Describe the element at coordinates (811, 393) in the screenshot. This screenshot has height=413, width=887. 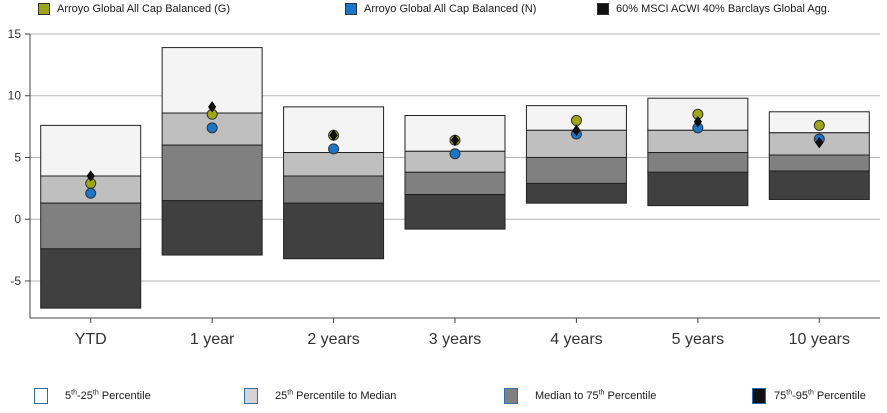
I see `legend-75-95-sup2: th` at that location.